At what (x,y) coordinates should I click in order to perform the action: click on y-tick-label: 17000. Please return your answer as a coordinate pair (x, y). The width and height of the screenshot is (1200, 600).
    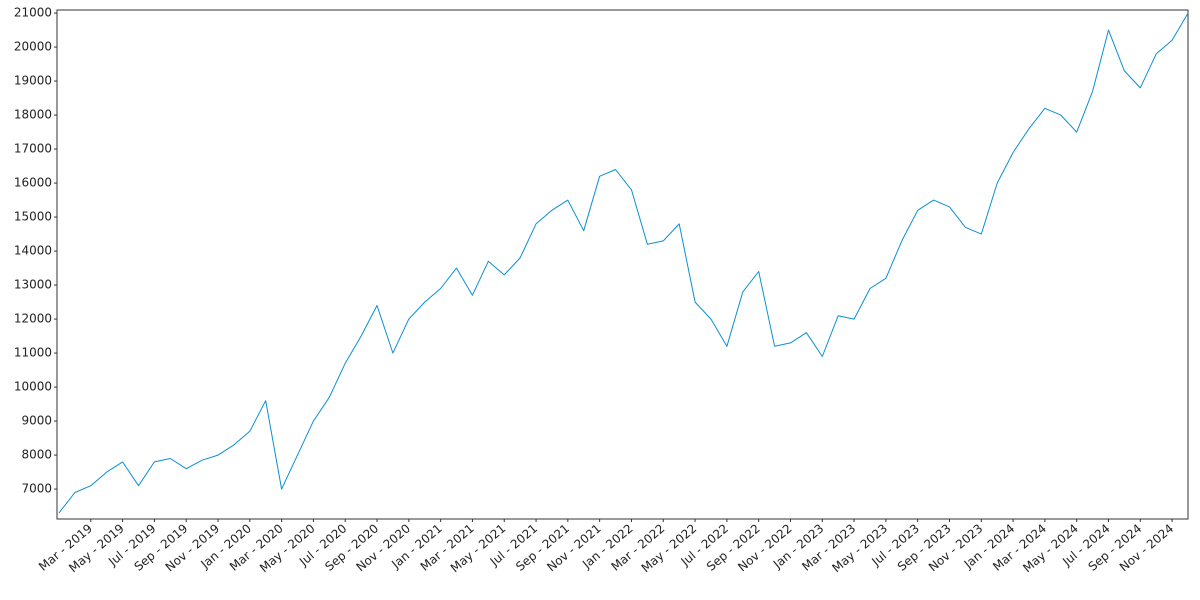
    Looking at the image, I should click on (33, 149).